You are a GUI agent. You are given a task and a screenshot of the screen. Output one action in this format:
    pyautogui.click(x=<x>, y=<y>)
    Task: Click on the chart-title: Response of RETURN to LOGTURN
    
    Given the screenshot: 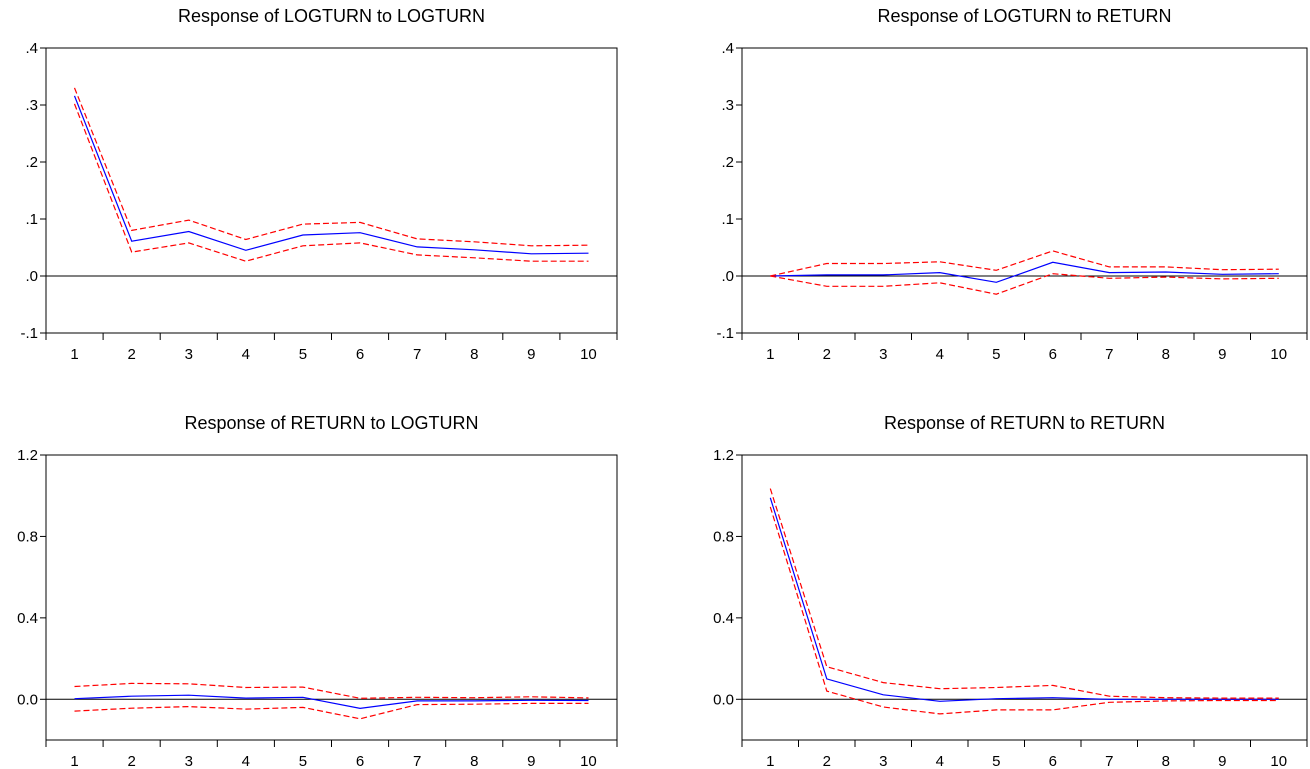 What is the action you would take?
    pyautogui.click(x=331, y=423)
    